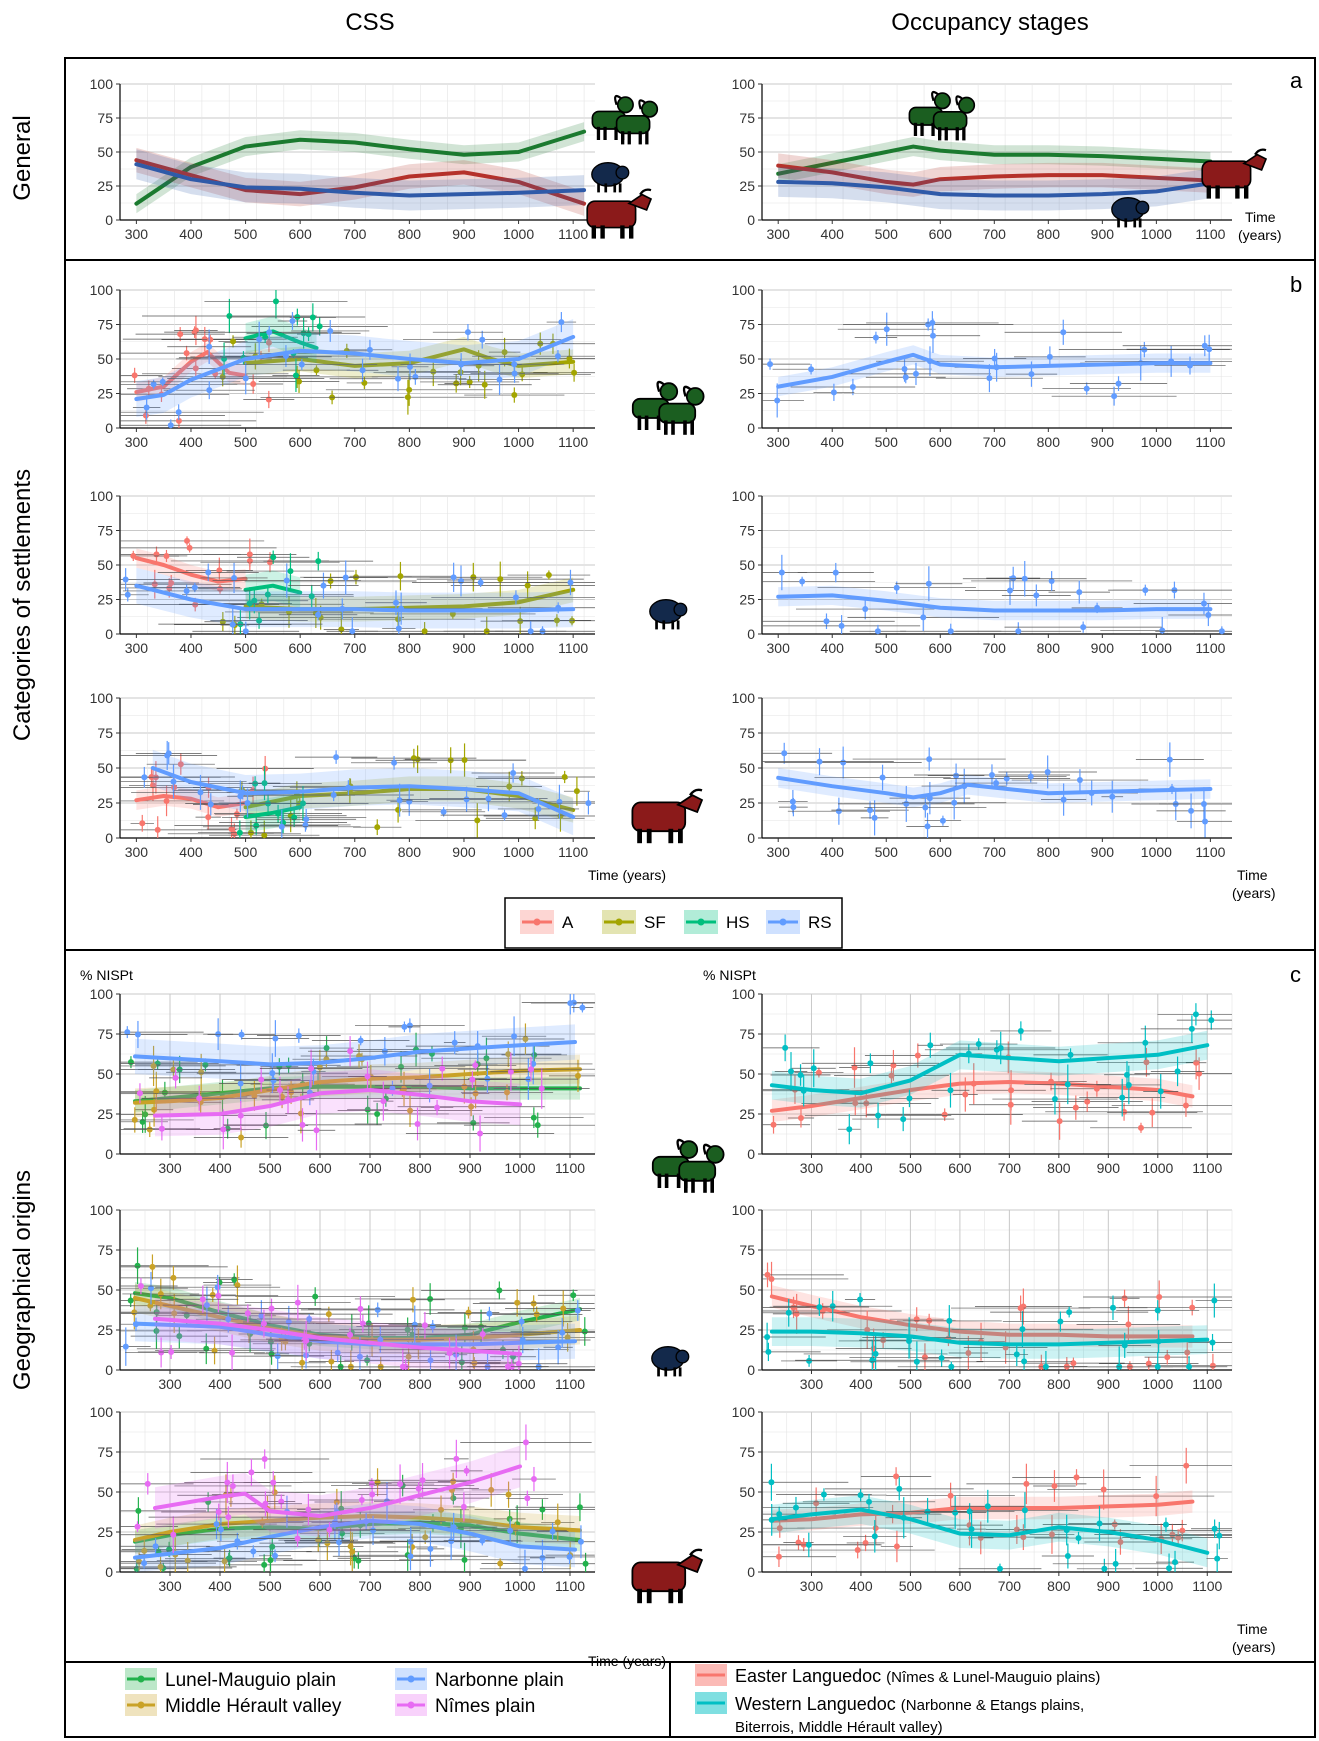 The image size is (1319, 1741). I want to click on panel-a-css: 0 25 50 75 100 300 400 500 600 700 800 900 1000 1100, so click(342, 159).